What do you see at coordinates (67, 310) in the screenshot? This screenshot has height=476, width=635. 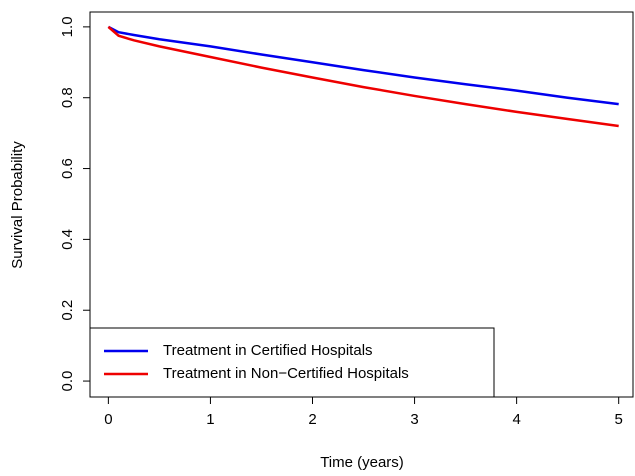 I see `y-tick-label: 0.2` at bounding box center [67, 310].